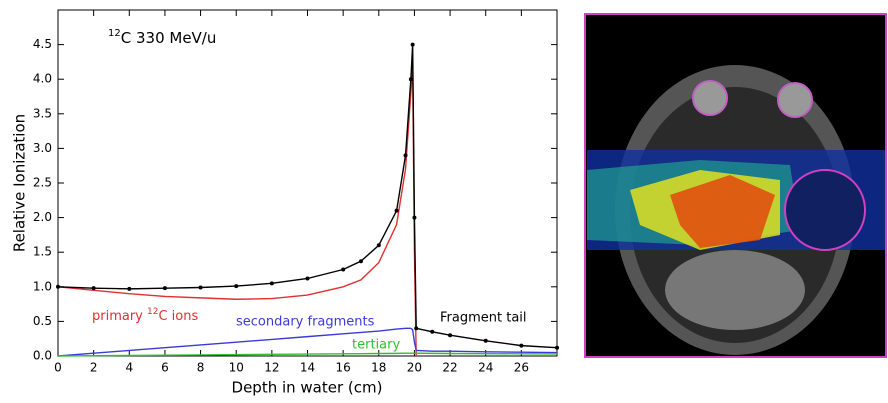  I want to click on y-tick-label: 0.0, so click(42, 356).